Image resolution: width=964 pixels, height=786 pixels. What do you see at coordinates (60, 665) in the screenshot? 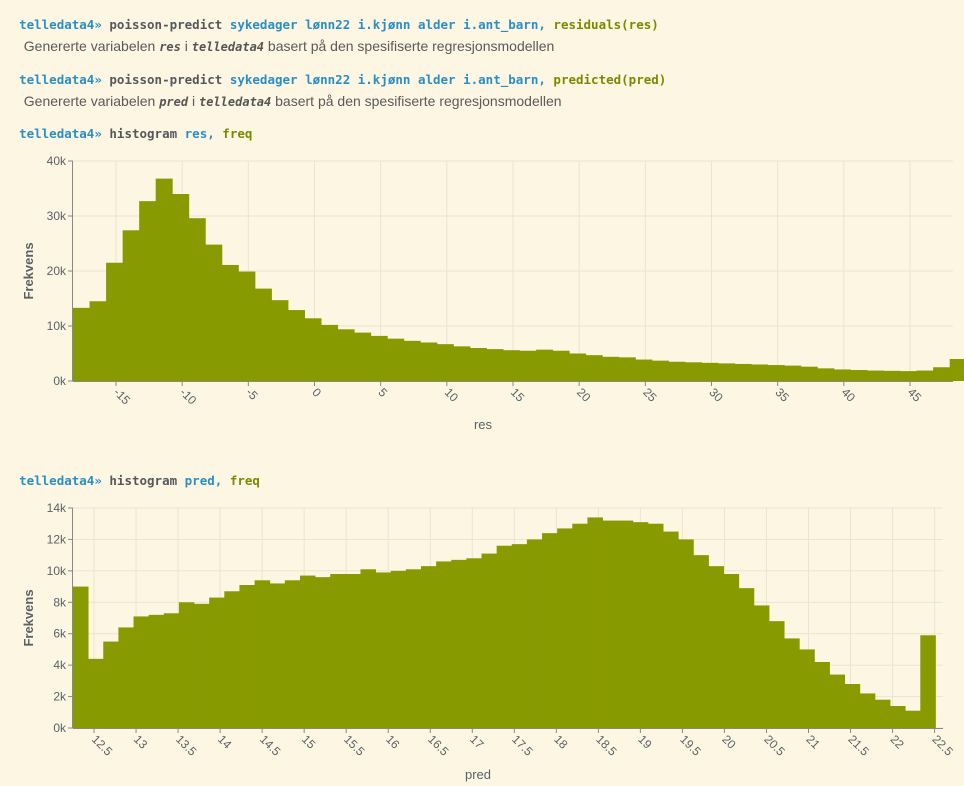
I see `y-tick-label: 4k` at bounding box center [60, 665].